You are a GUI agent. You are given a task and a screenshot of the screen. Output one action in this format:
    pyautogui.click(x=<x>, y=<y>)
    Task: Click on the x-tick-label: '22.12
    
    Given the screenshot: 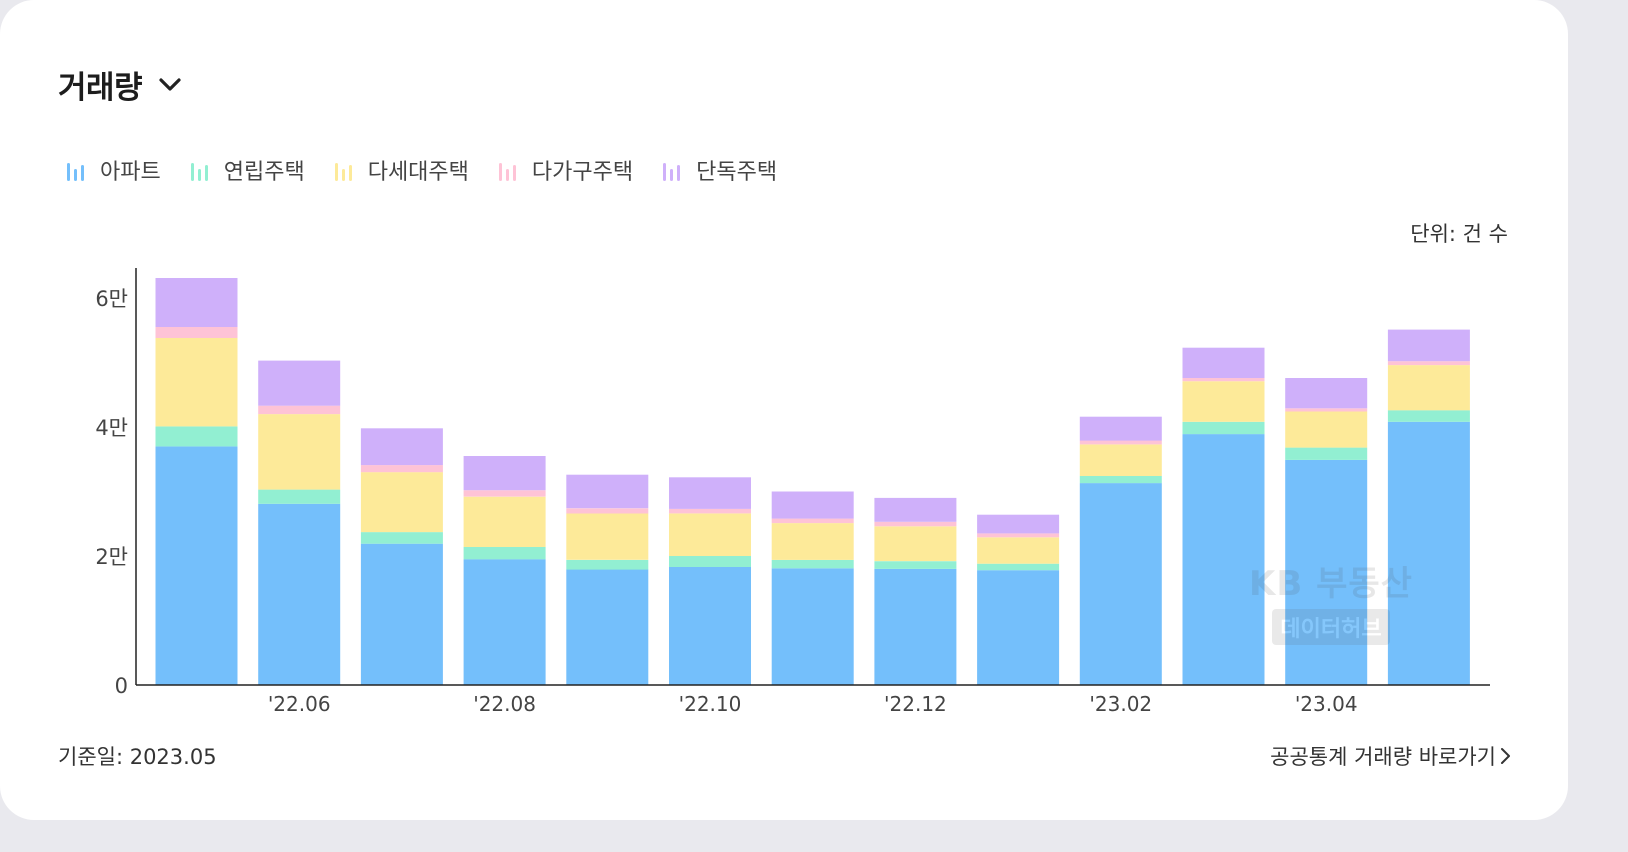 What is the action you would take?
    pyautogui.click(x=915, y=704)
    